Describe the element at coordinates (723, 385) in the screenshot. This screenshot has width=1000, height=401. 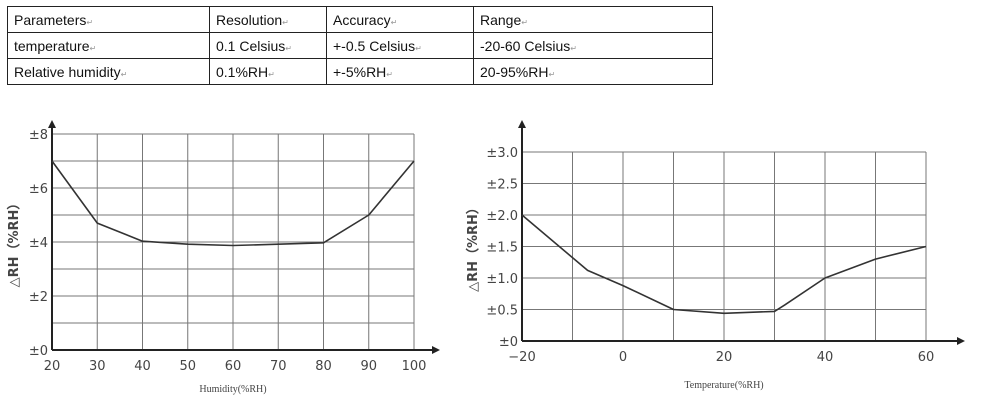
I see `x-axis-label: Temperature(%RH)` at that location.